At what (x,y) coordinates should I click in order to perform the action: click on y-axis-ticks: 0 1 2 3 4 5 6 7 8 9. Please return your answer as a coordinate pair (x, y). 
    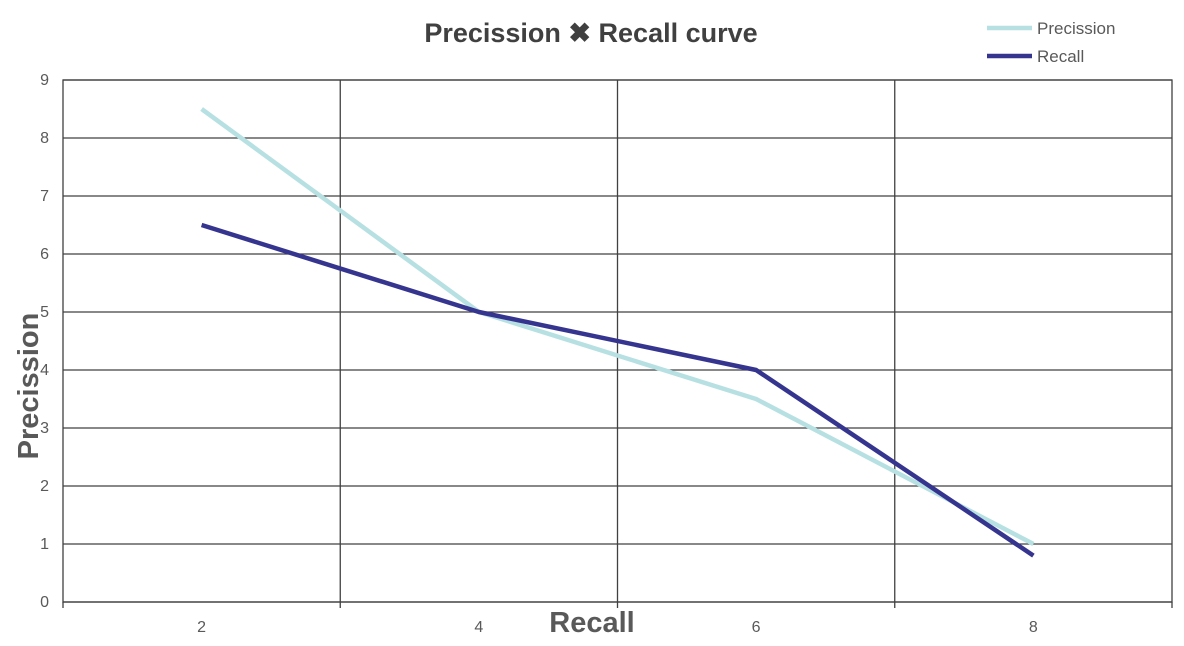
    Looking at the image, I should click on (44, 341).